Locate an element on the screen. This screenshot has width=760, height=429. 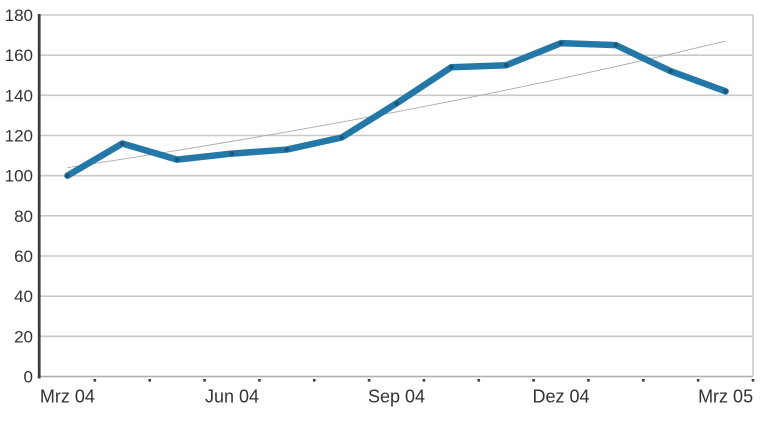
y-axis-tick-label: 40 is located at coordinates (23, 296).